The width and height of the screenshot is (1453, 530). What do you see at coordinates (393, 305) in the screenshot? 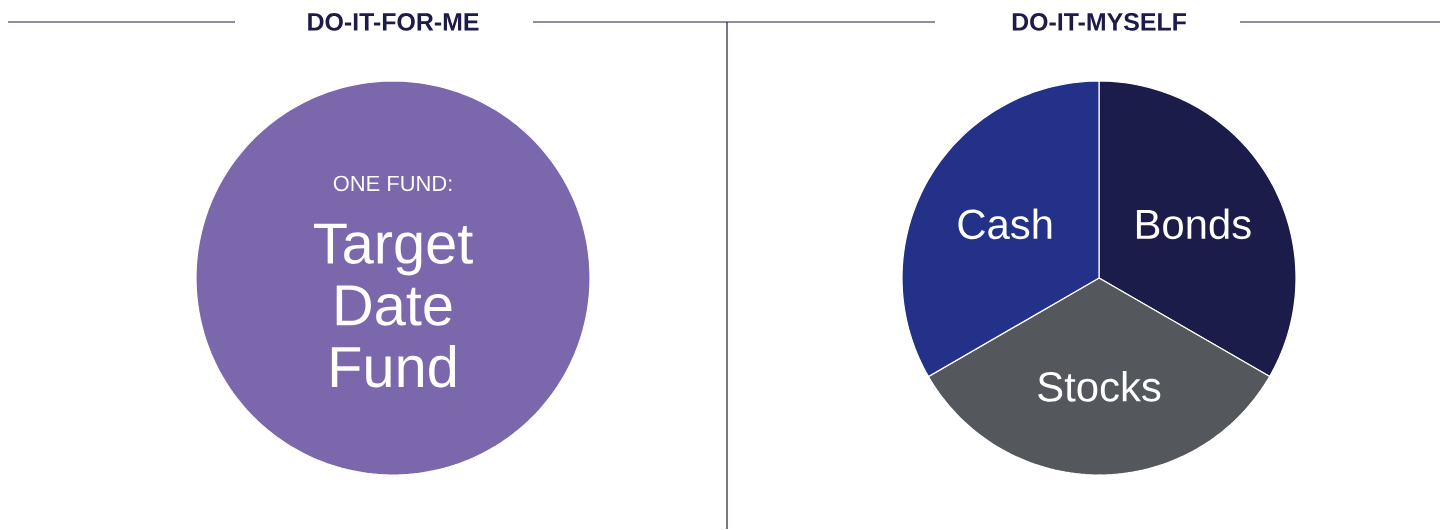
I see `slice-label: Target Date Fund` at bounding box center [393, 305].